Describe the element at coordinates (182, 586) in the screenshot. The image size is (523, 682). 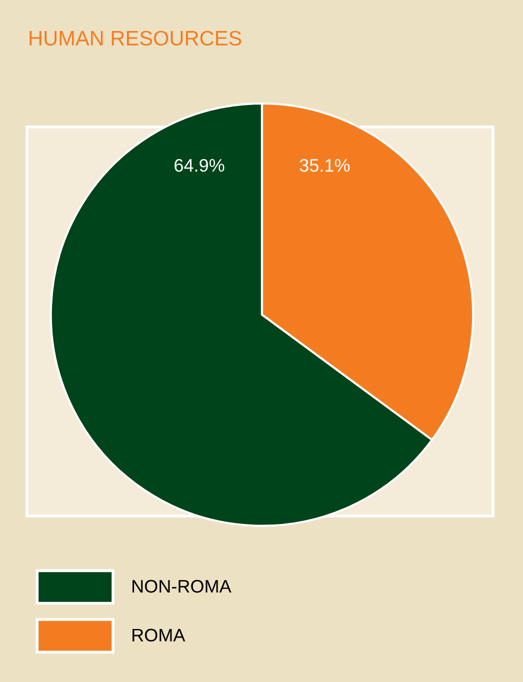
I see `legend-label: NON-ROMA` at that location.